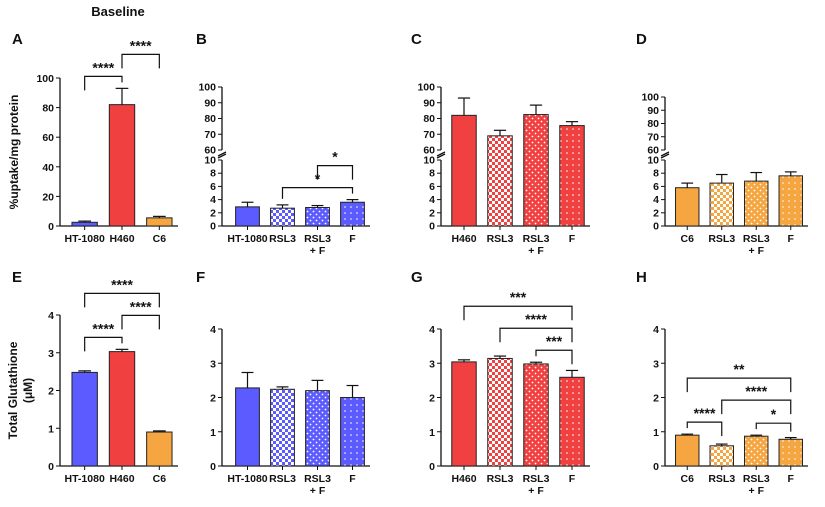  What do you see at coordinates (17, 39) in the screenshot?
I see `panel-label: A` at bounding box center [17, 39].